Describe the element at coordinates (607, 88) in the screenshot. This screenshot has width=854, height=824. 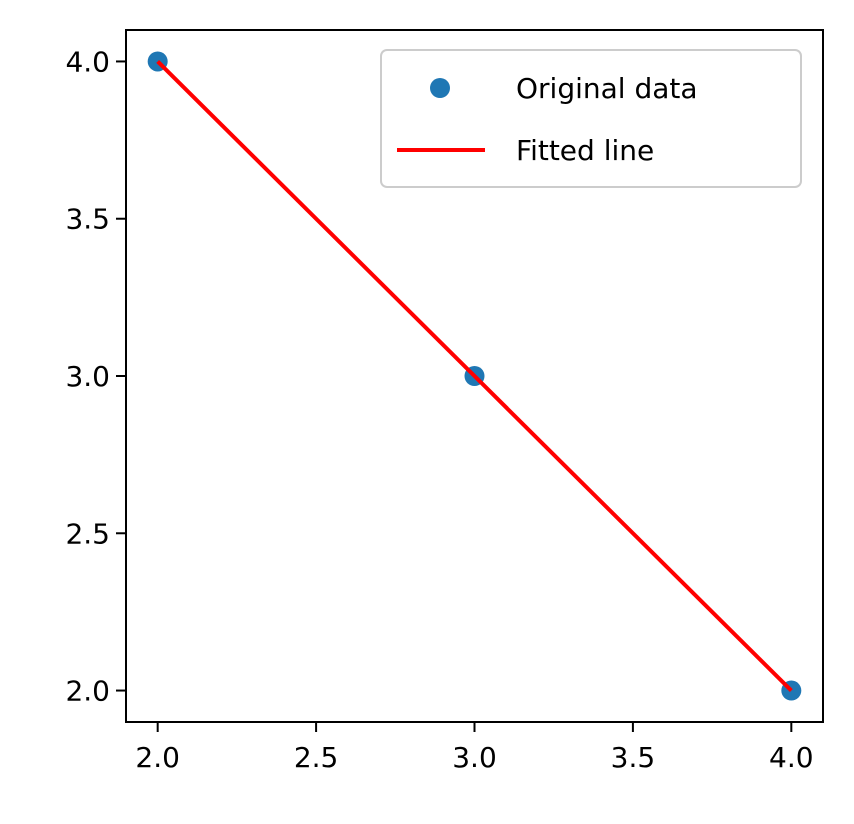
I see `legend-label-original-data: Original data` at that location.